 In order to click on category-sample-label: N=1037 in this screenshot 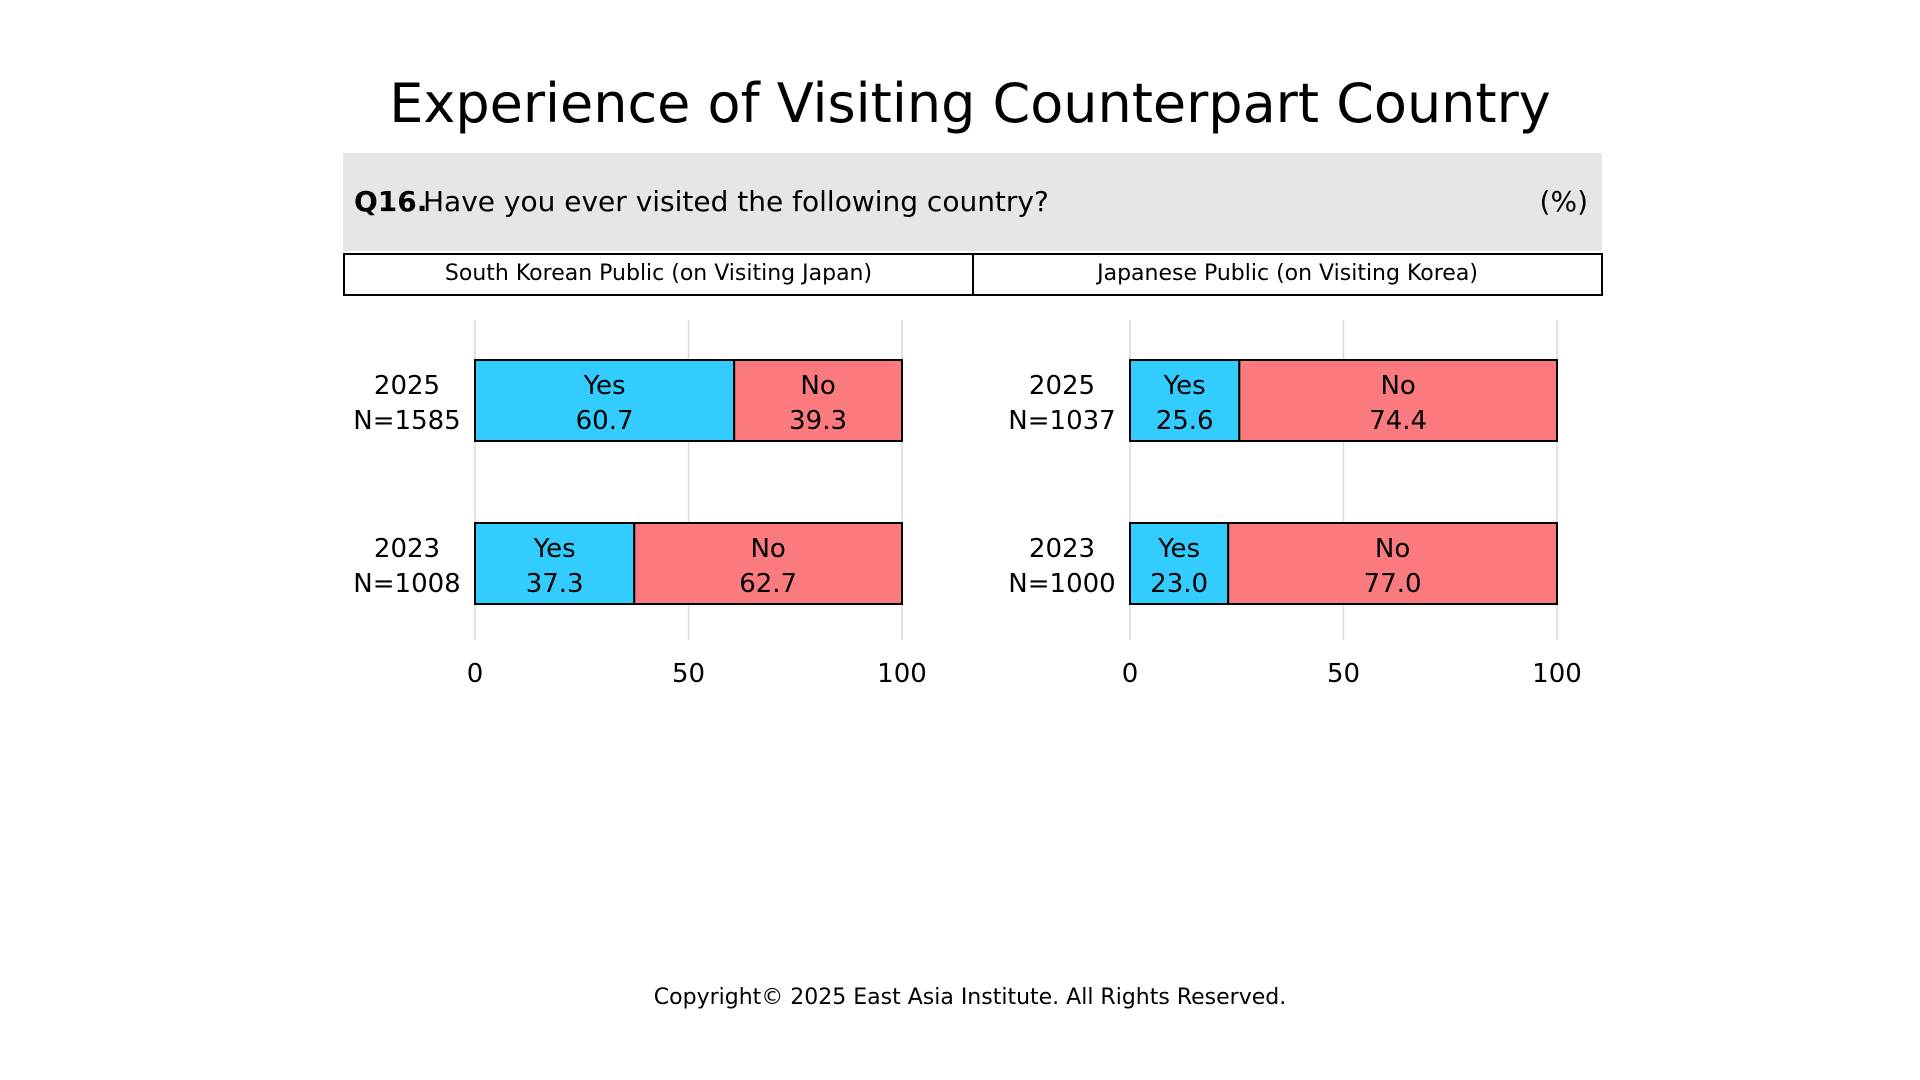, I will do `click(1061, 421)`.